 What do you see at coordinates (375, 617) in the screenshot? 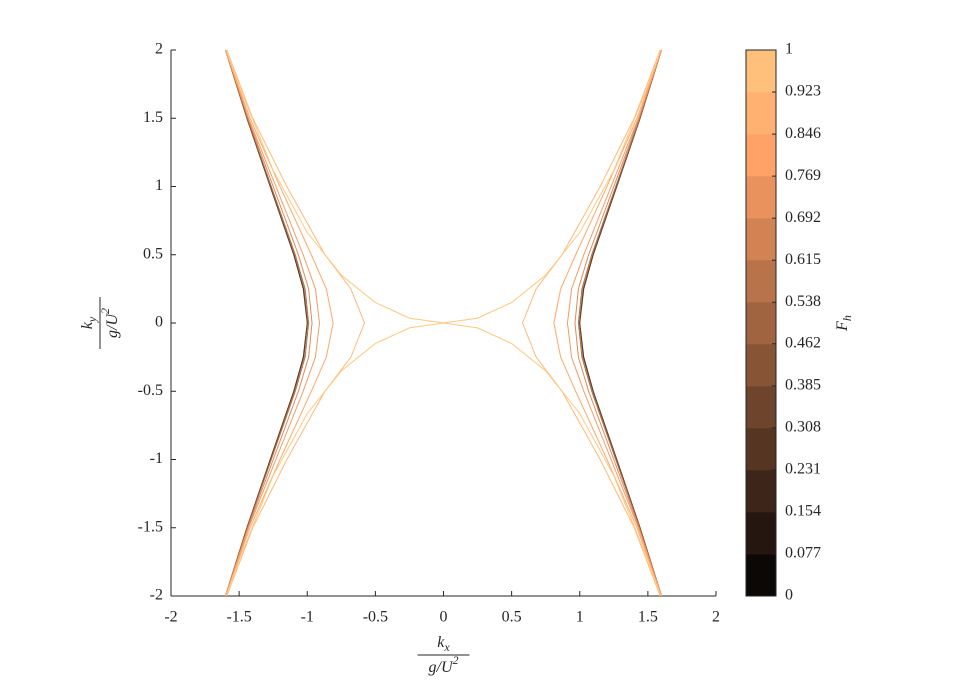
I see `x-tick-label: -0.5` at bounding box center [375, 617].